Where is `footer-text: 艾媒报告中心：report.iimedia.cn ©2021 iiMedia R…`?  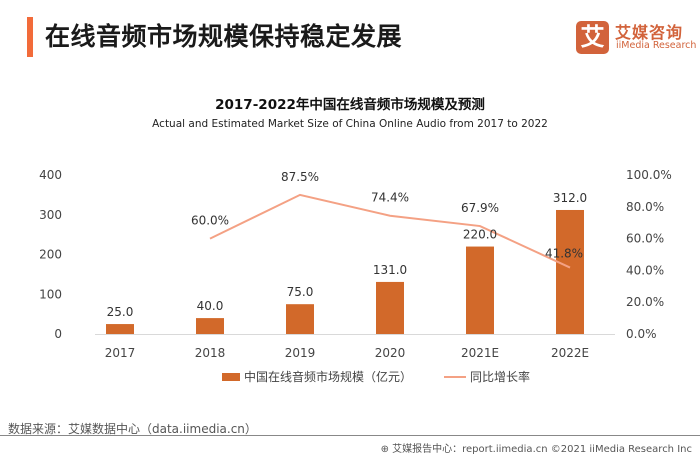
footer-text: 艾媒报告中心：report.iimedia.cn ©2021 iiMedia R… is located at coordinates (542, 449).